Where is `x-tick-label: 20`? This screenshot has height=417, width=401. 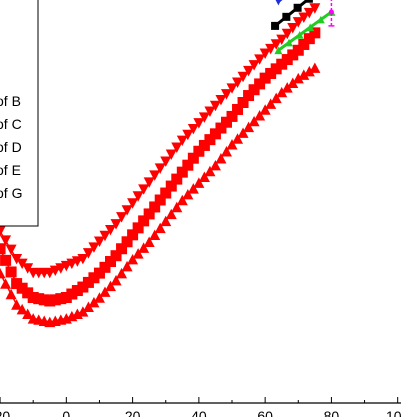 x-tick-label: 20 is located at coordinates (133, 412).